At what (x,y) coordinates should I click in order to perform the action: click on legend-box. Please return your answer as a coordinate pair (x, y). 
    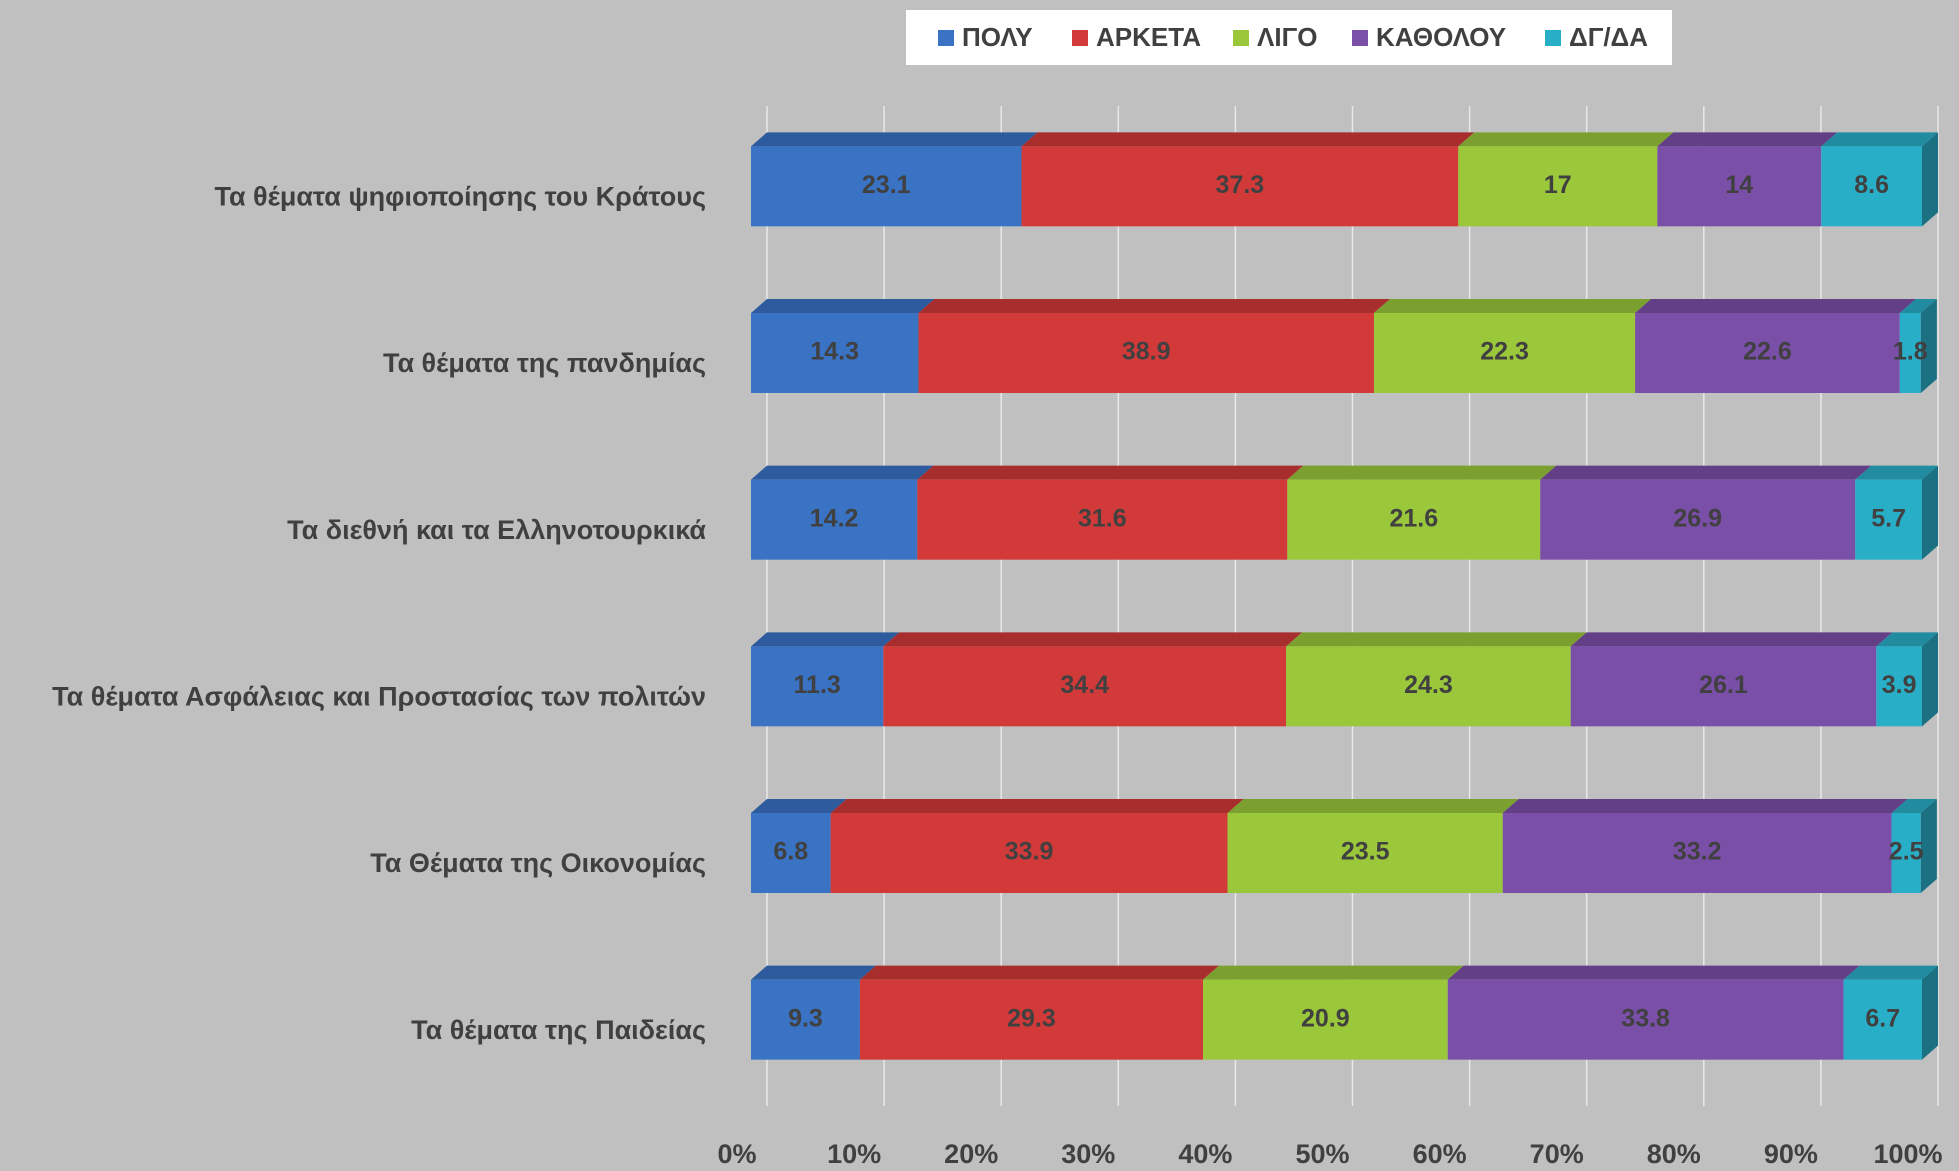
    Looking at the image, I should click on (1289, 37).